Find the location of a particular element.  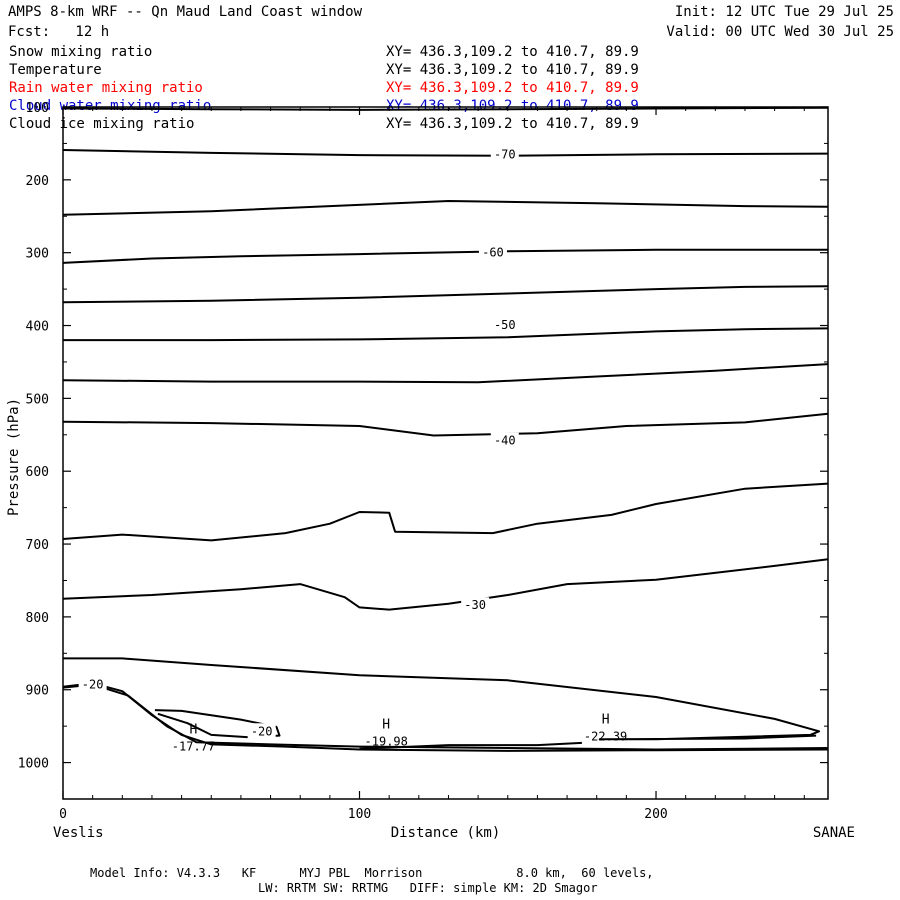

contour-label: -40 is located at coordinates (505, 441).